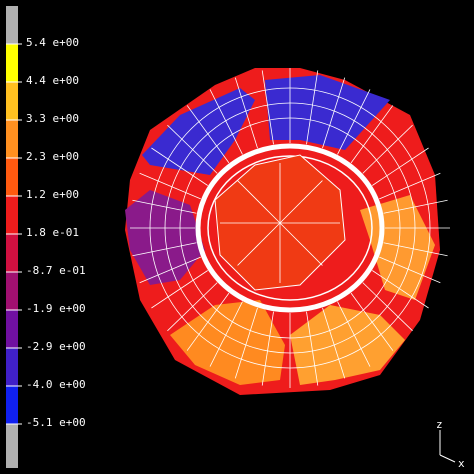 This screenshot has width=474, height=474. I want to click on legend-label: 1.2 e+00, so click(52, 194).